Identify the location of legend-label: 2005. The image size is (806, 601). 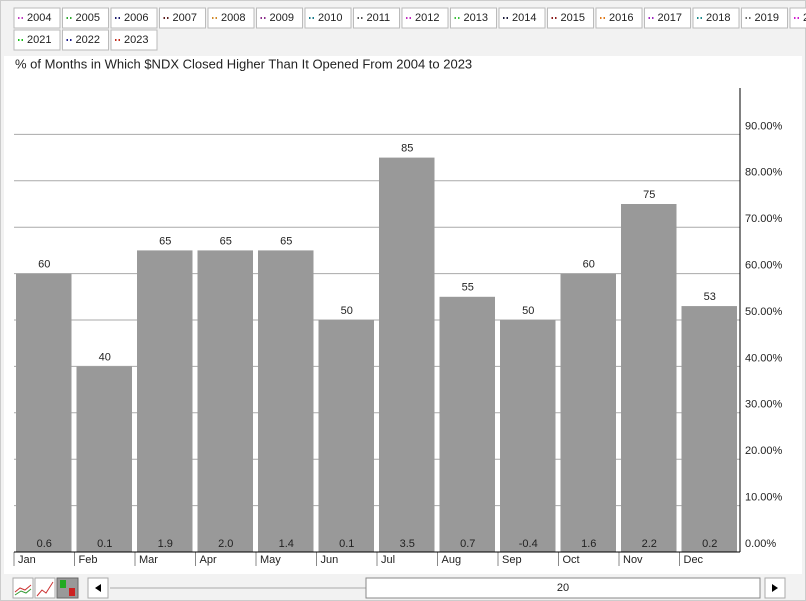
(88, 18).